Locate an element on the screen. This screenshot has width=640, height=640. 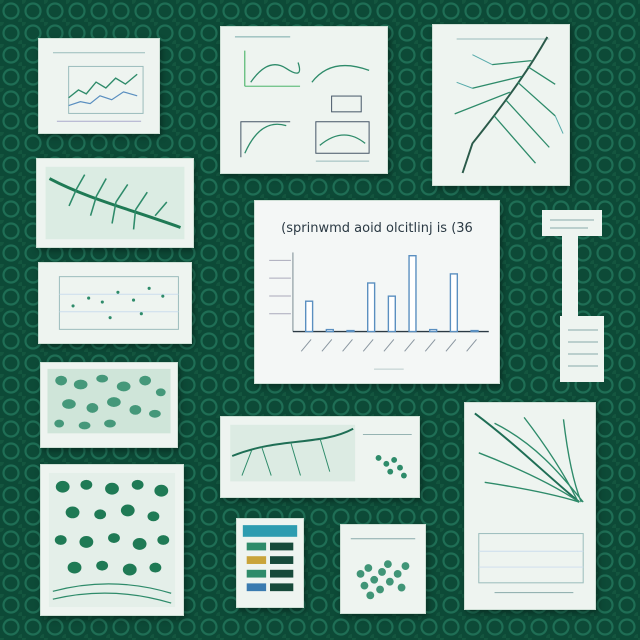
color-table-card is located at coordinates (270, 563).